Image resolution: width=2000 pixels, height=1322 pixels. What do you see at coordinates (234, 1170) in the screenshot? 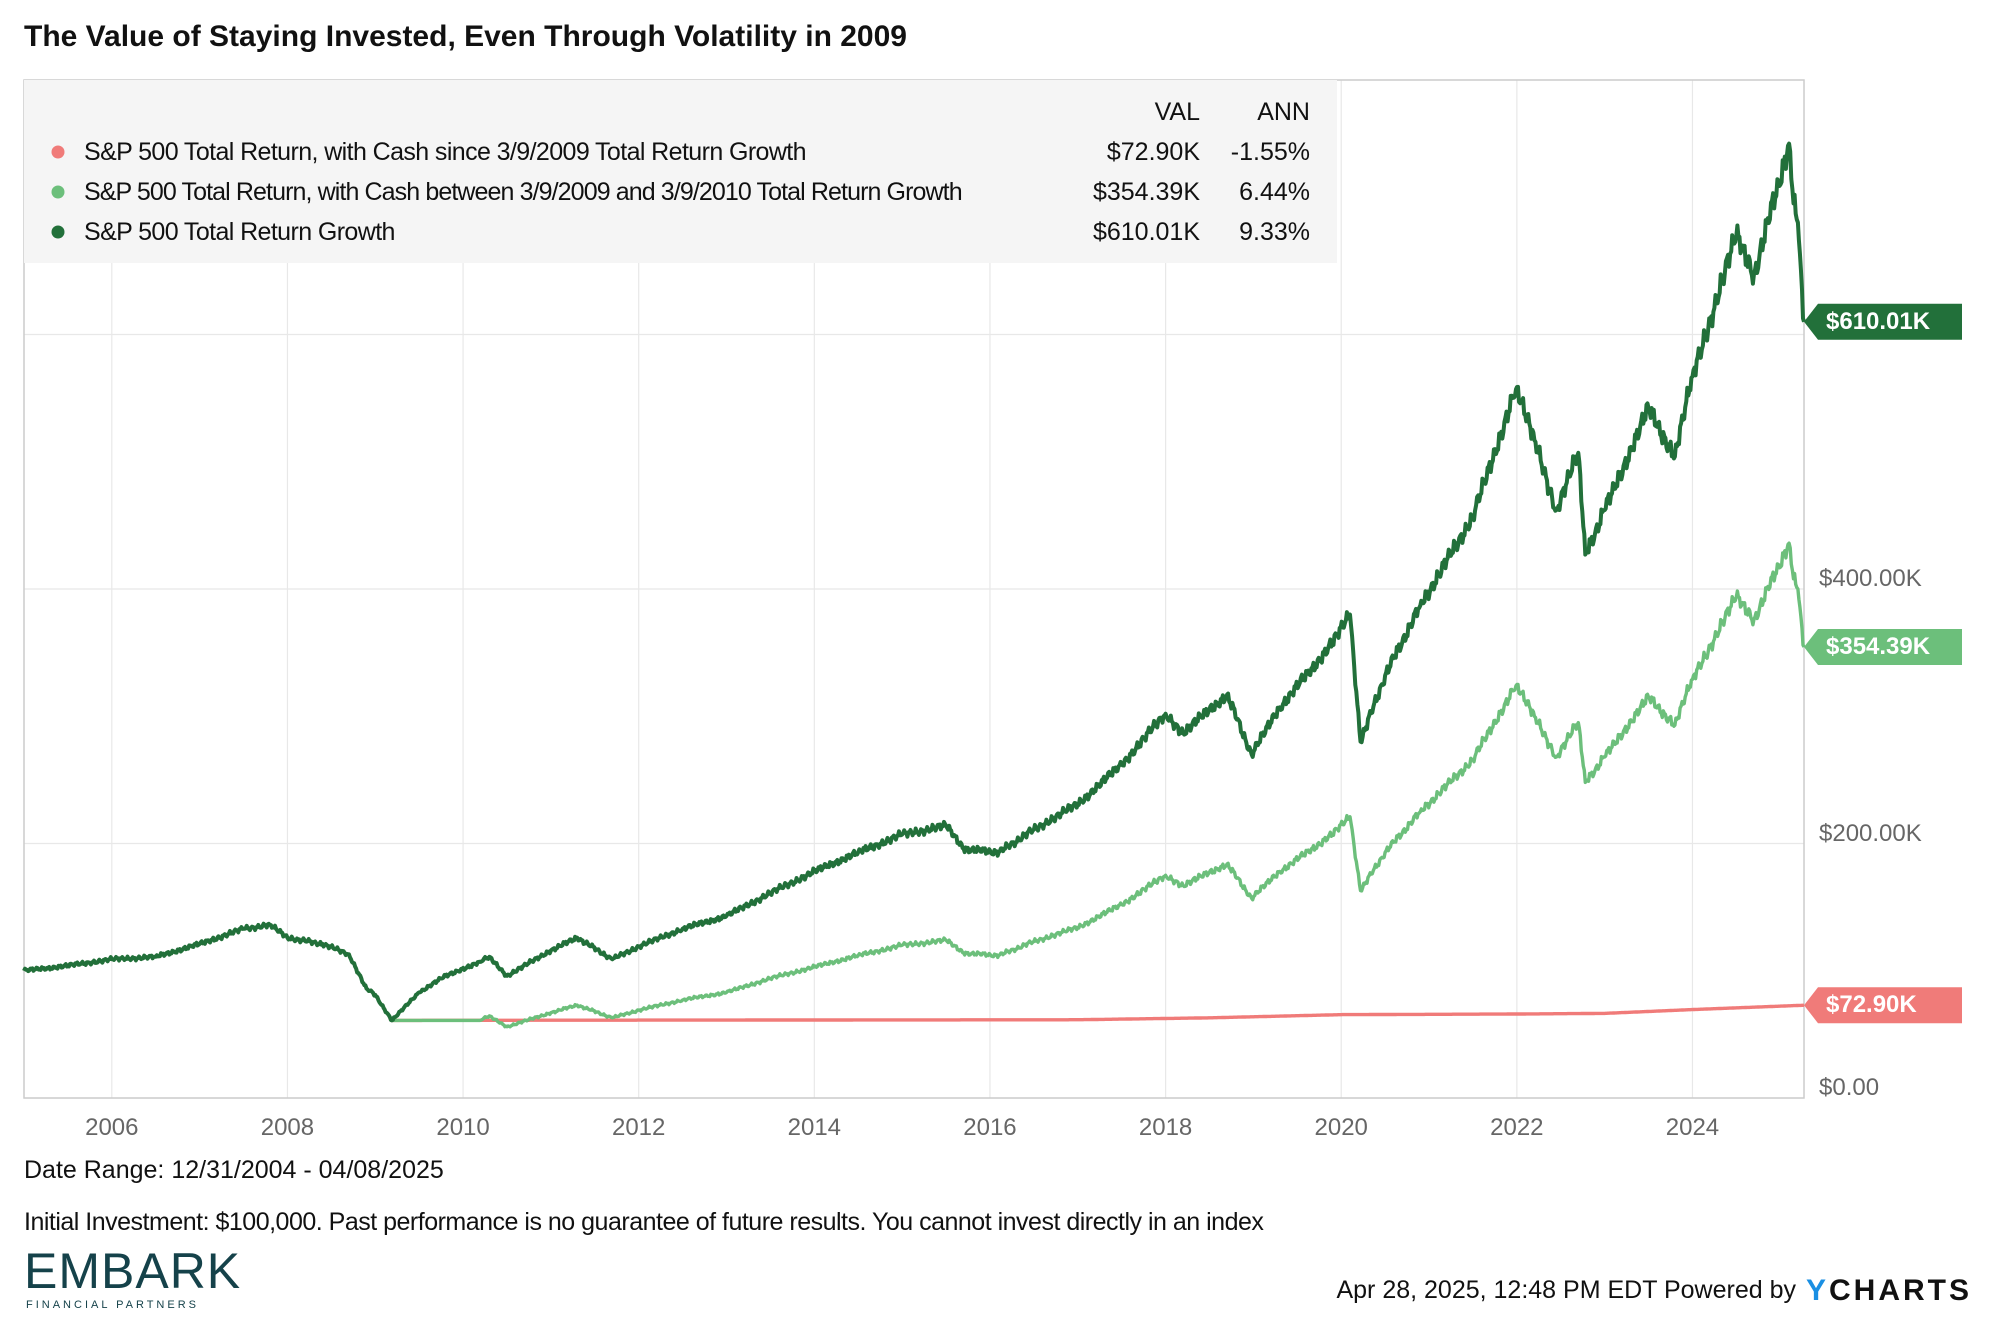
I see `date-range: Date Range: 12/31/2004 - 04/08/2025` at bounding box center [234, 1170].